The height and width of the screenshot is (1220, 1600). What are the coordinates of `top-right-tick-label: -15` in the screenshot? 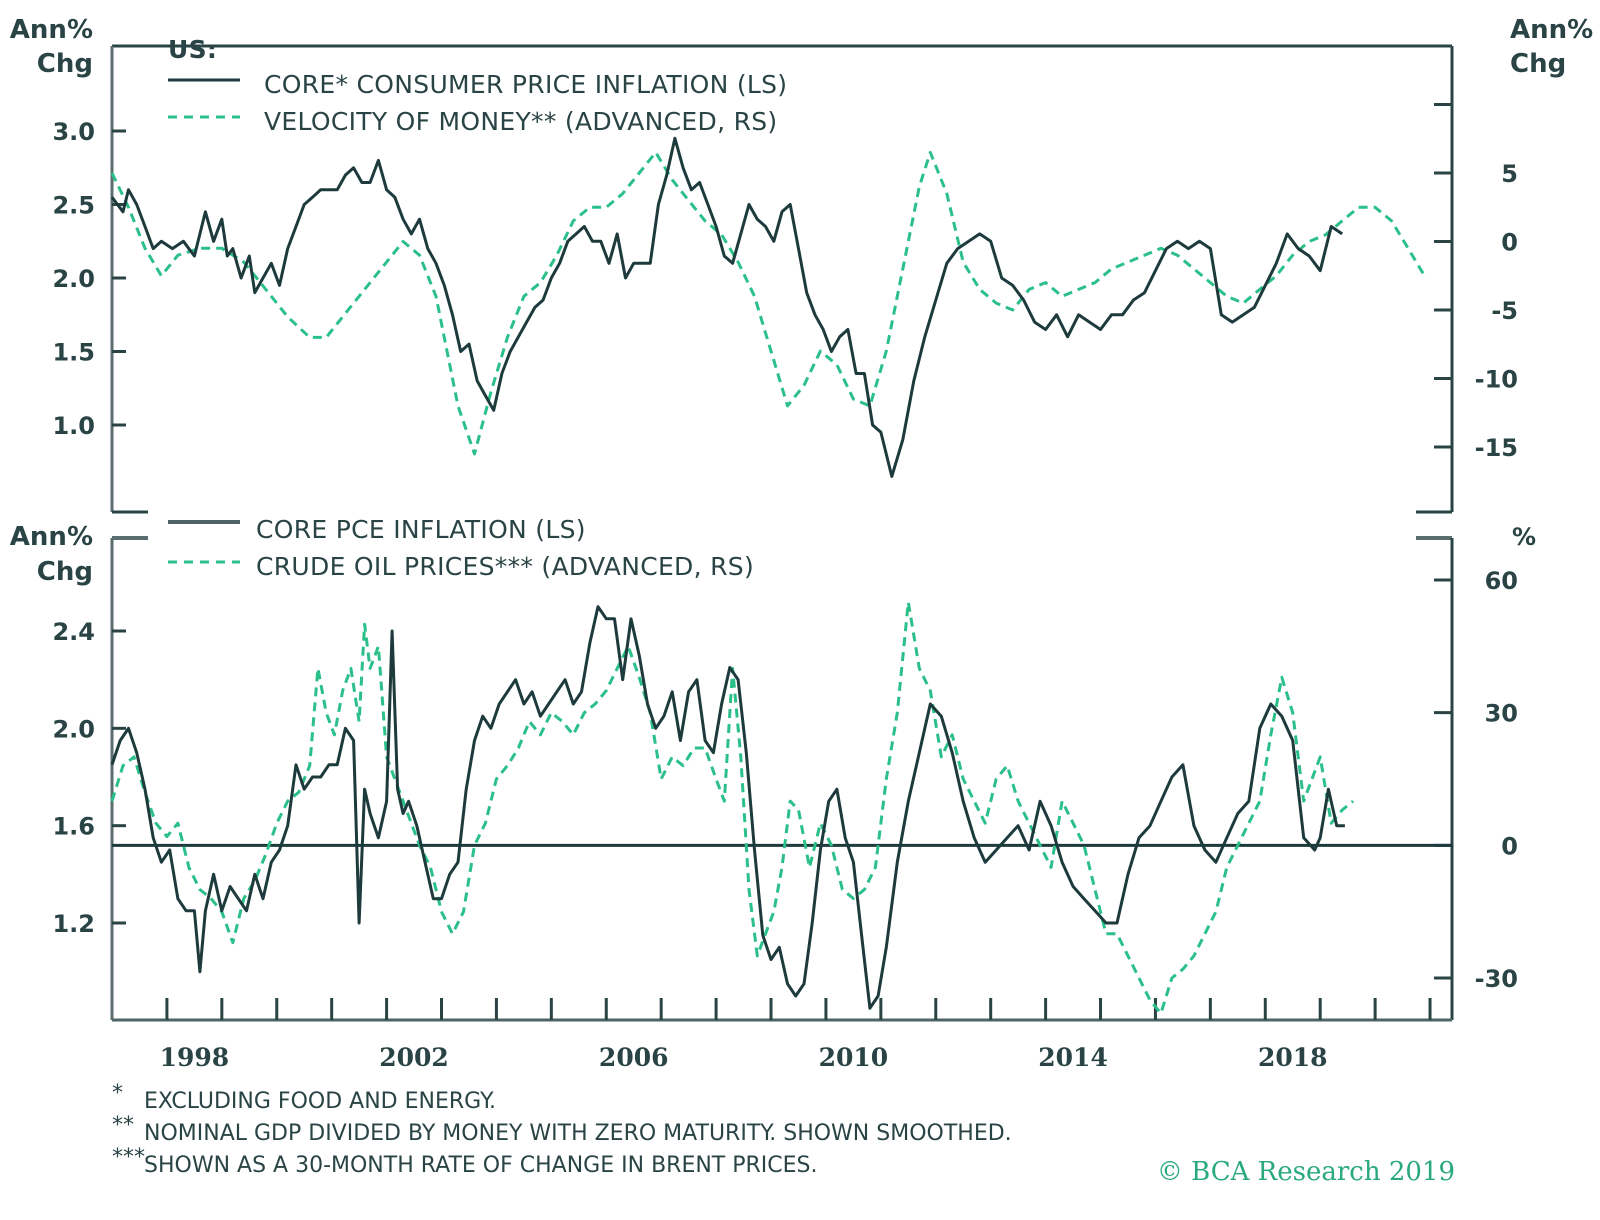 It's located at (1496, 448).